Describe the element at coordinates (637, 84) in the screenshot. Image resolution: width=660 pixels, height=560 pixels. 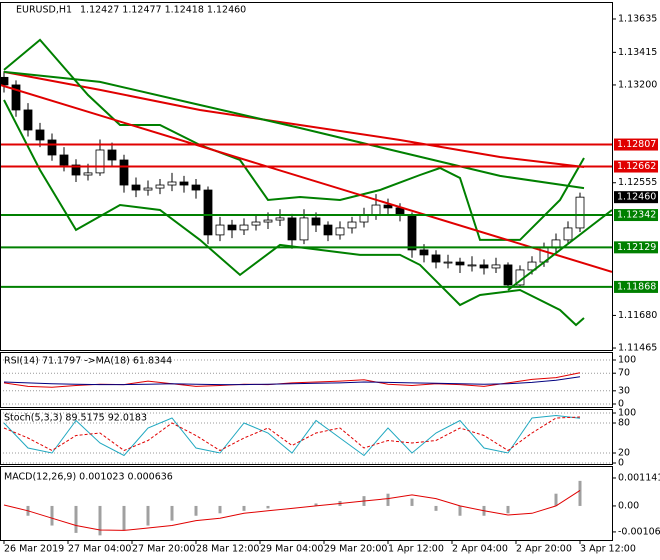
I see `y-tick-label: 1.13200` at that location.